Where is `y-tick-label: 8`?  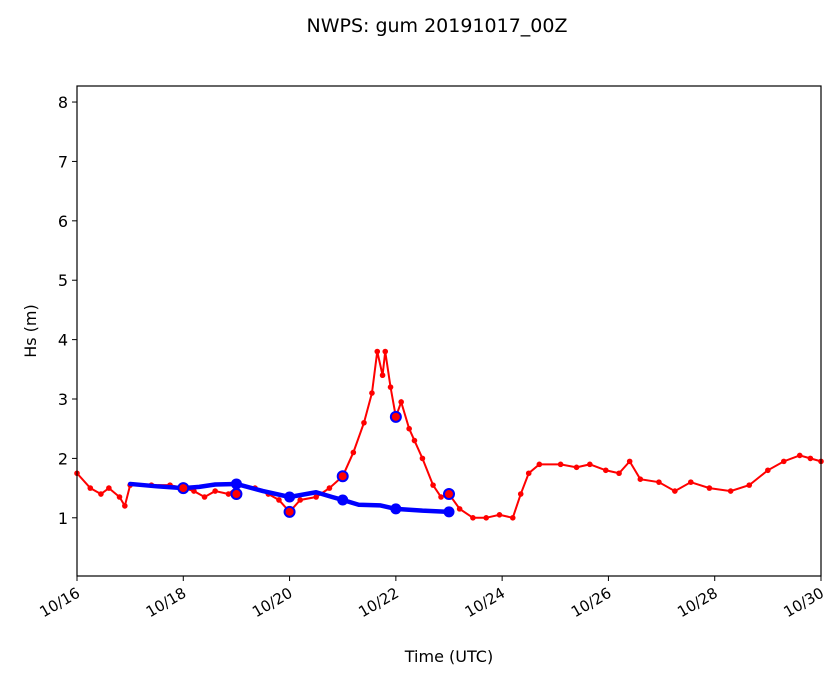 y-tick-label: 8 is located at coordinates (63, 102).